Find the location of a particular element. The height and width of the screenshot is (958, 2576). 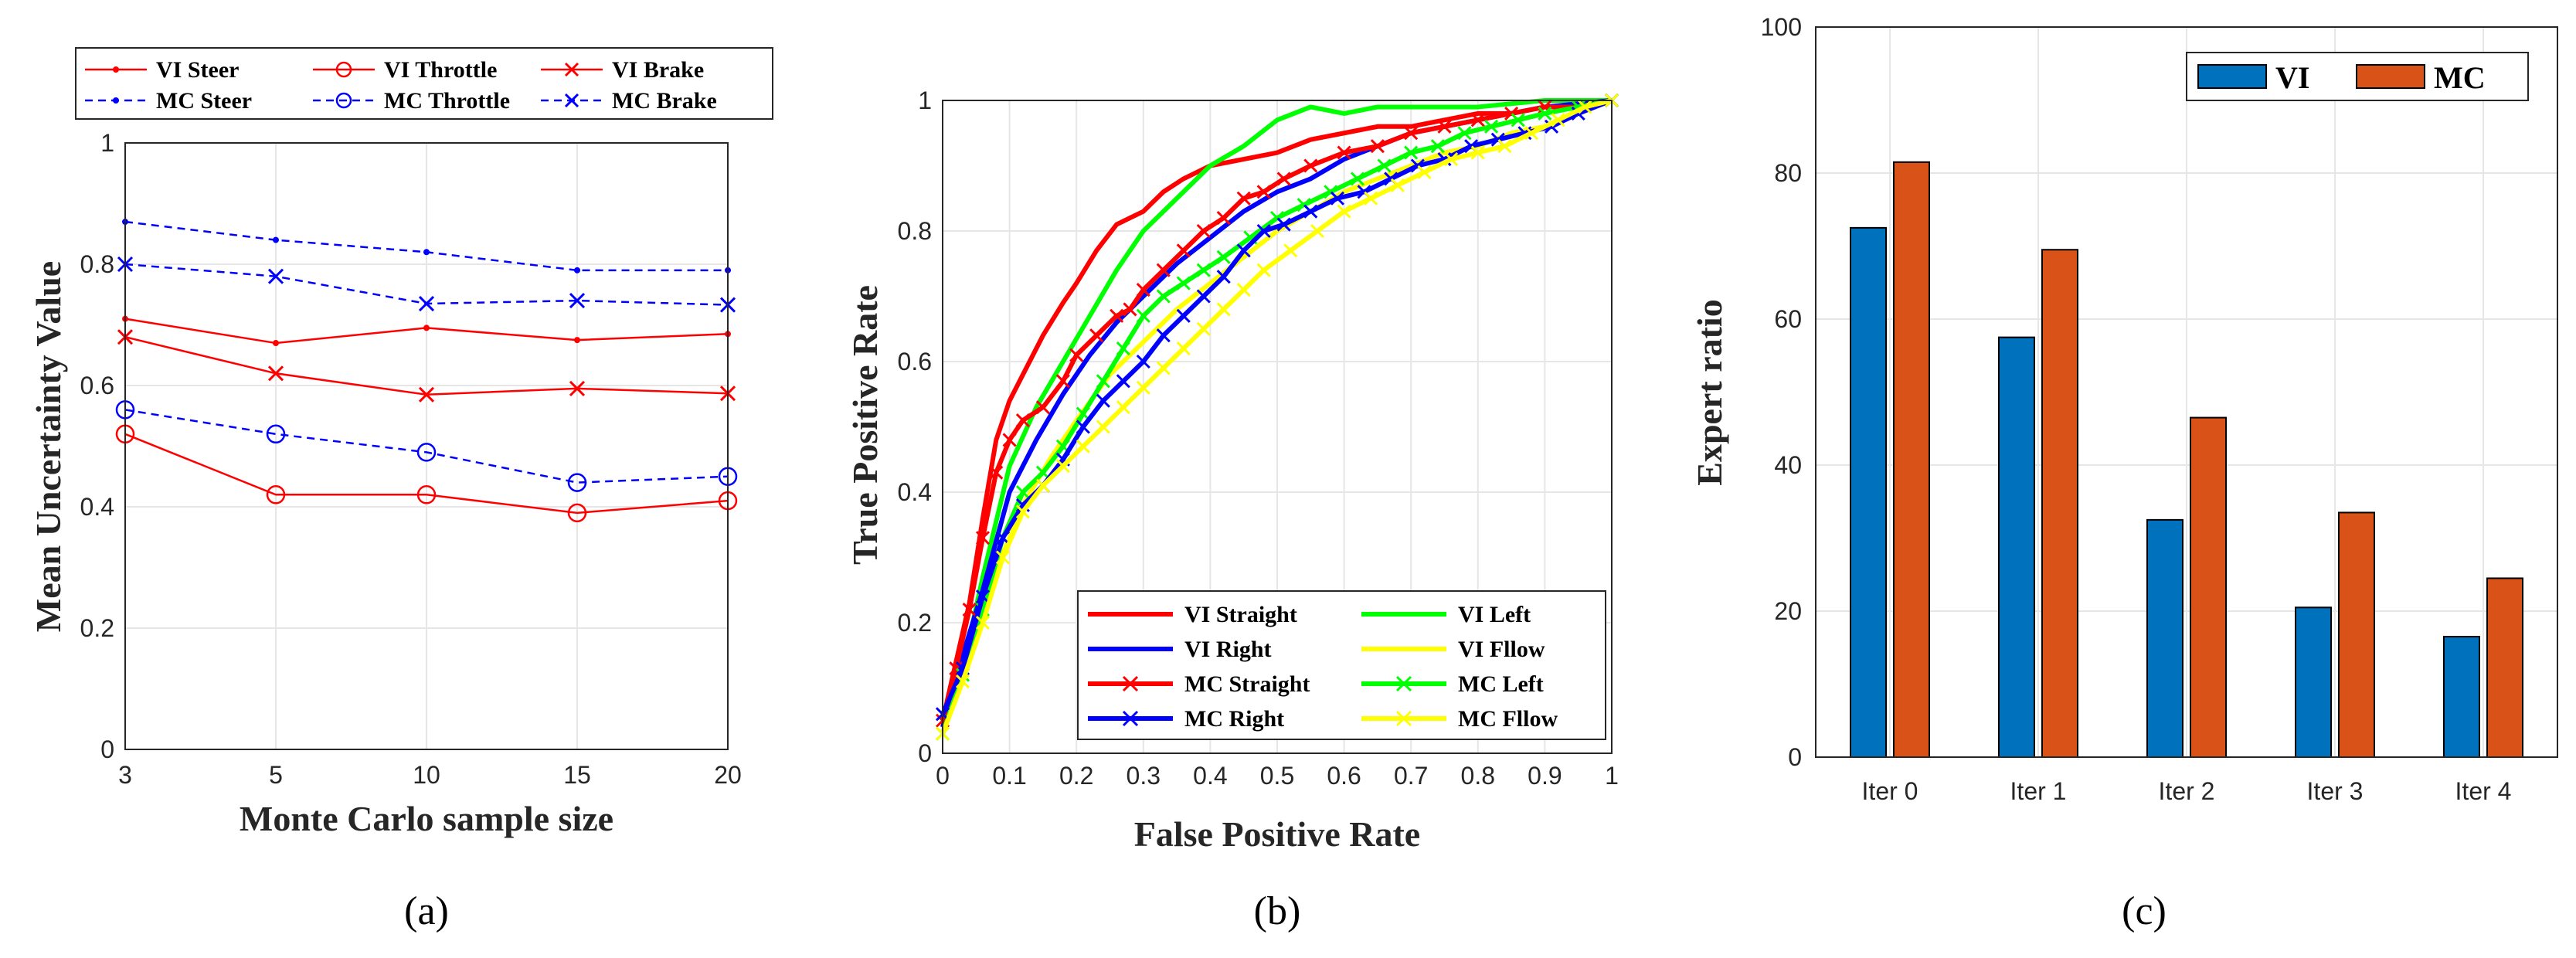

b-y-tick-label: 0 is located at coordinates (925, 753).